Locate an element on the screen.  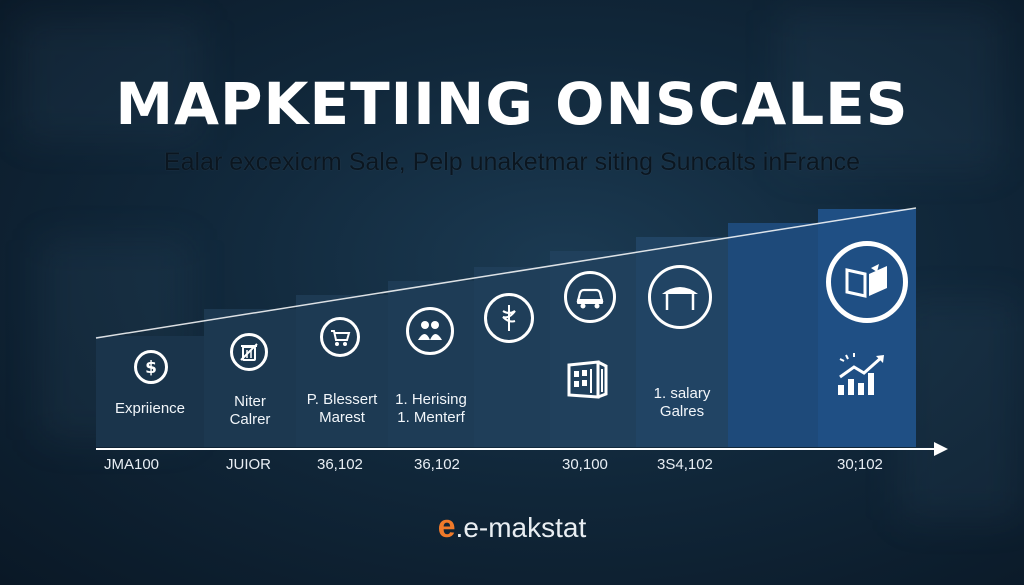
people-icon is located at coordinates (430, 331).